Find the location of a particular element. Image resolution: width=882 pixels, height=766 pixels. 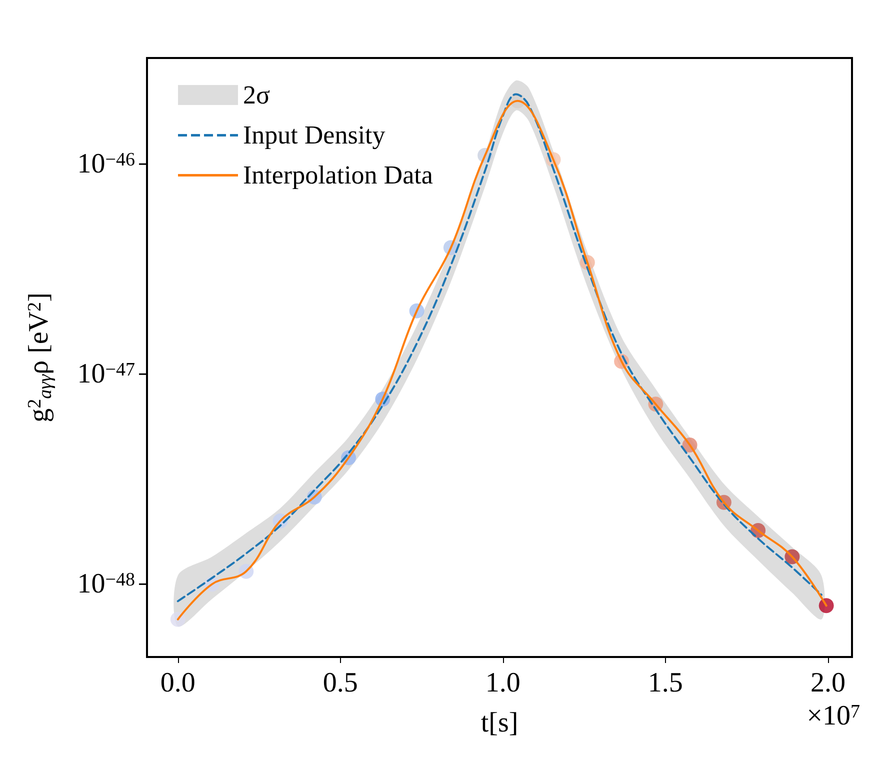

x-tick-label: 0.0 is located at coordinates (178, 683).